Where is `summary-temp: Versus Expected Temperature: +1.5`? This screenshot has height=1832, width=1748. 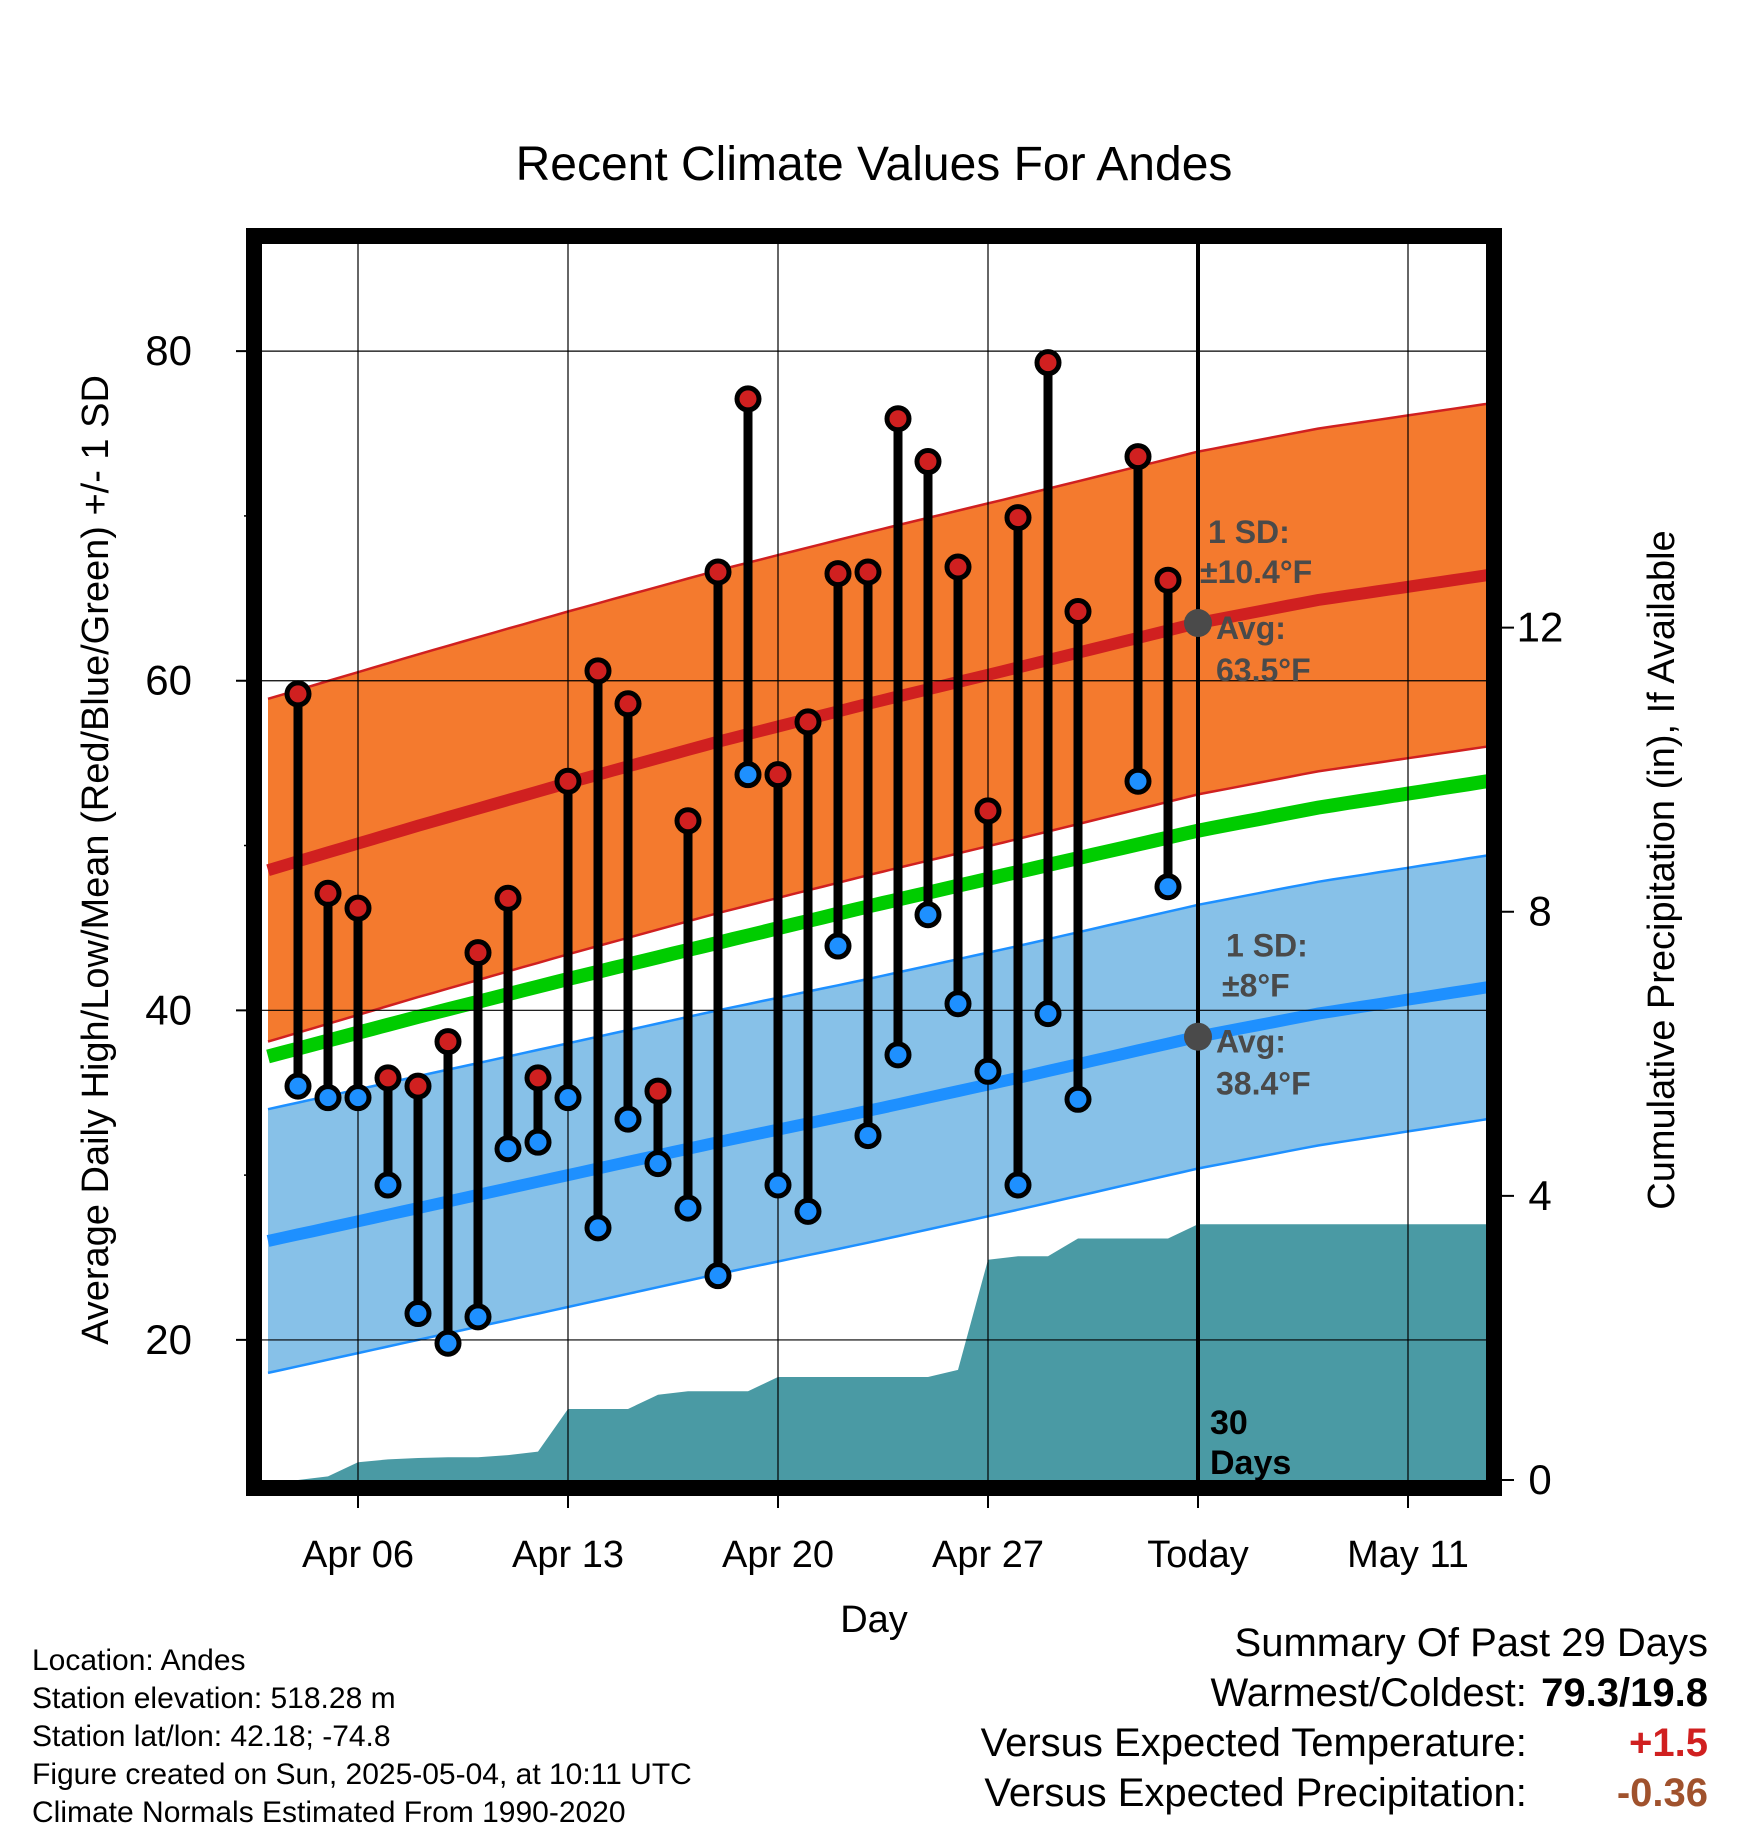
summary-temp: Versus Expected Temperature: +1.5 is located at coordinates (1344, 1743).